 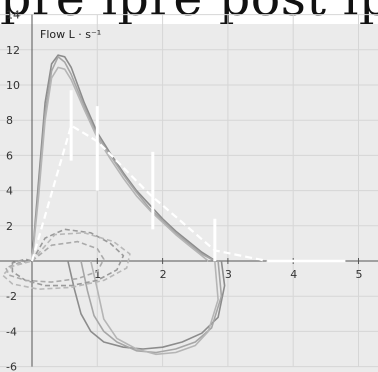 I want to click on y-tick-label: 10, so click(x=13, y=85).